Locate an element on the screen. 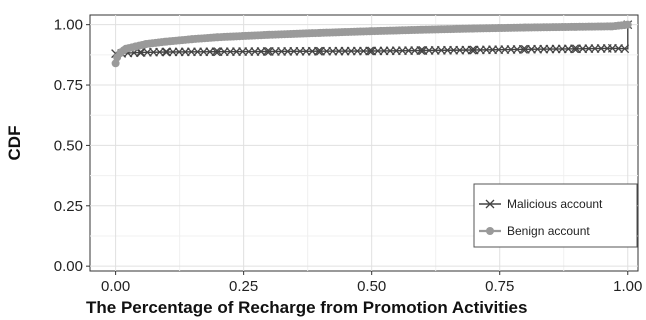  legend: Malicious account Benign account is located at coordinates (555, 215).